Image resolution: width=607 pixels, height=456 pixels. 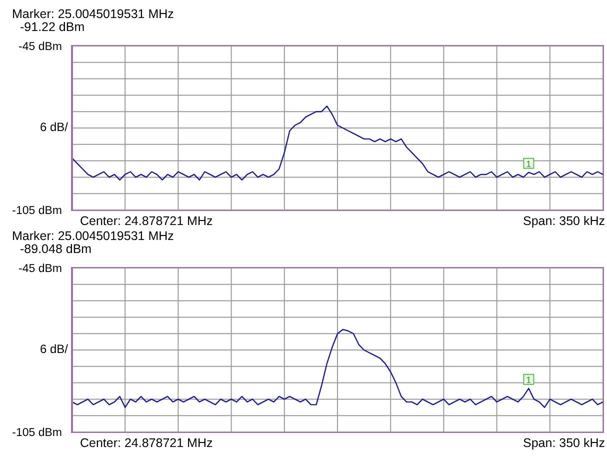 What do you see at coordinates (56, 249) in the screenshot?
I see `text: -89.048 dBm` at bounding box center [56, 249].